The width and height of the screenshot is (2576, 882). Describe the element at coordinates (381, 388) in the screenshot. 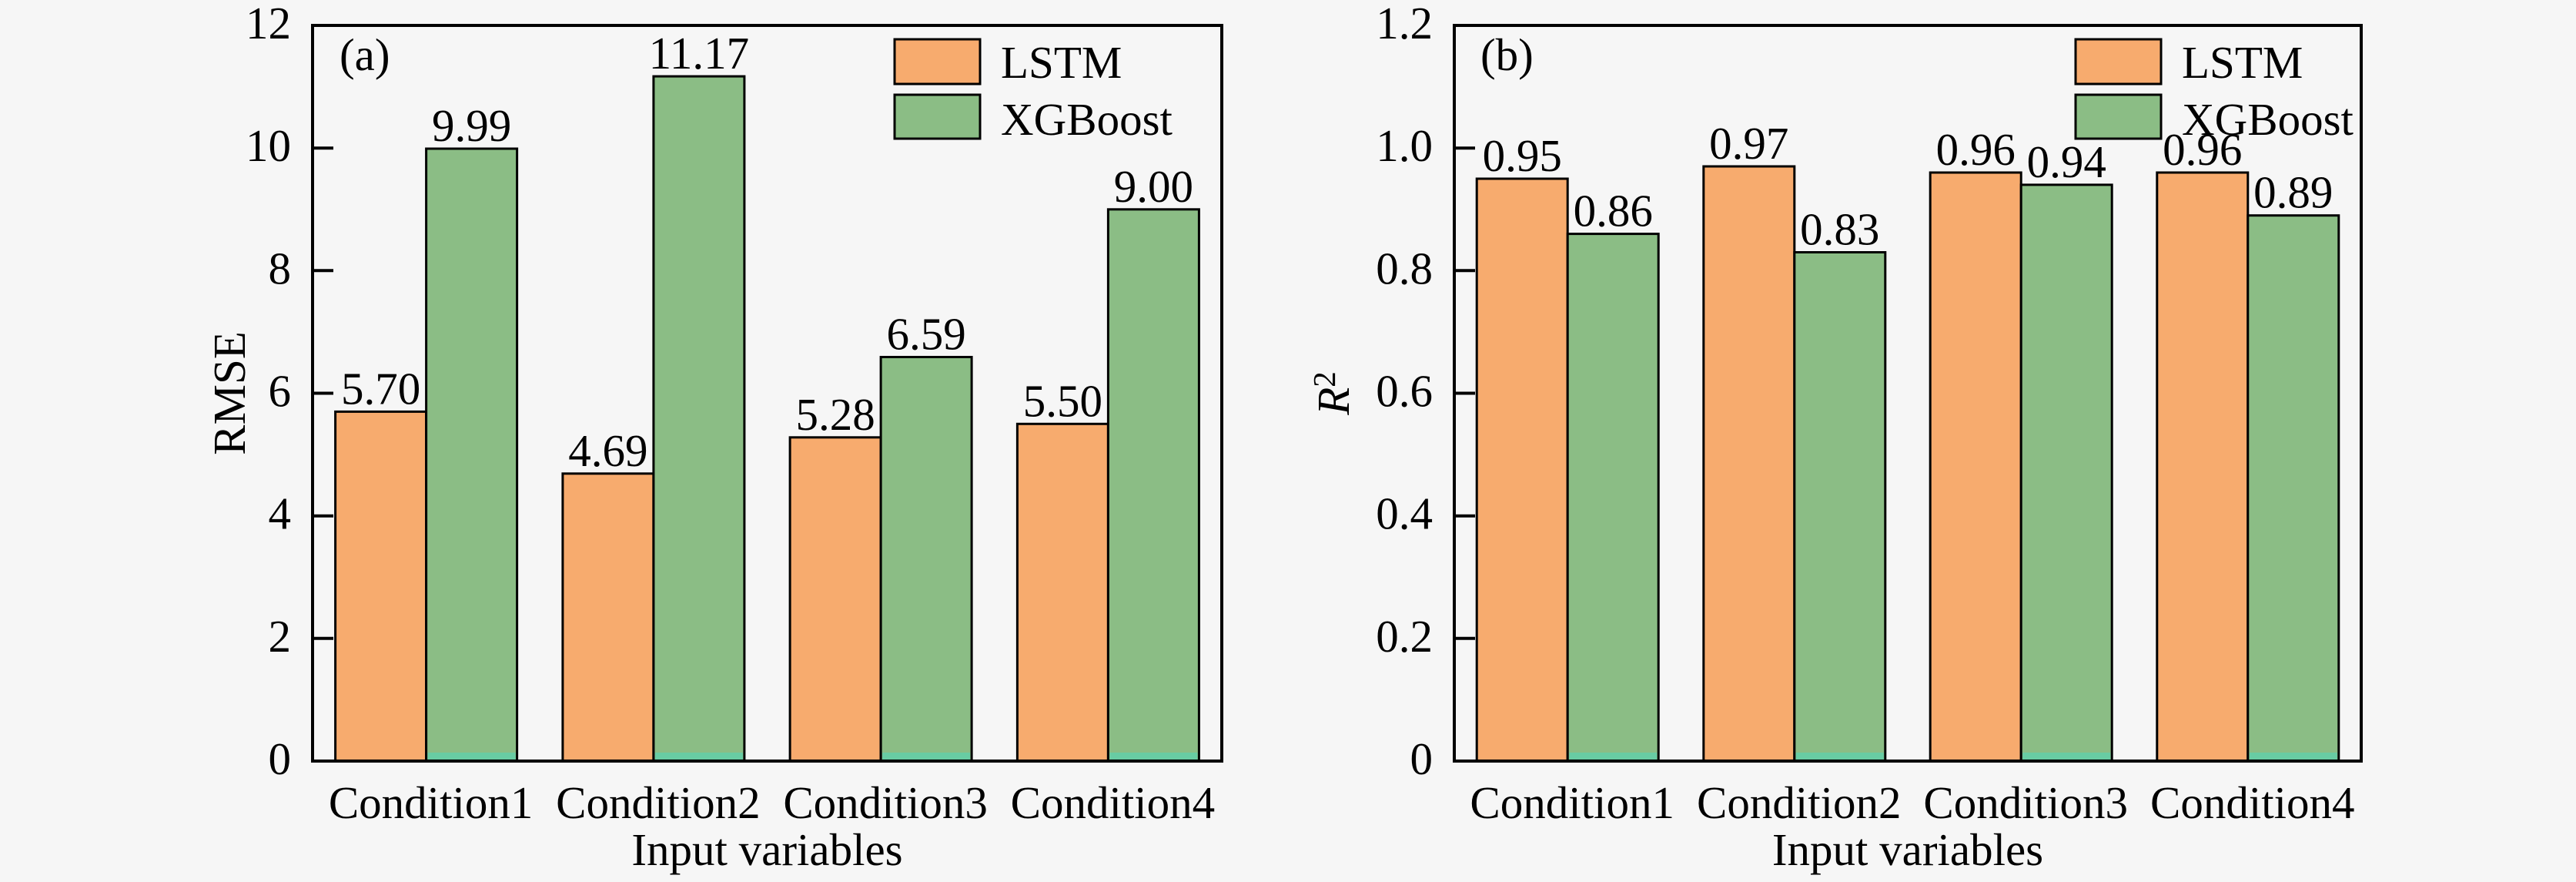

I see `svg-text: 5.70` at that location.